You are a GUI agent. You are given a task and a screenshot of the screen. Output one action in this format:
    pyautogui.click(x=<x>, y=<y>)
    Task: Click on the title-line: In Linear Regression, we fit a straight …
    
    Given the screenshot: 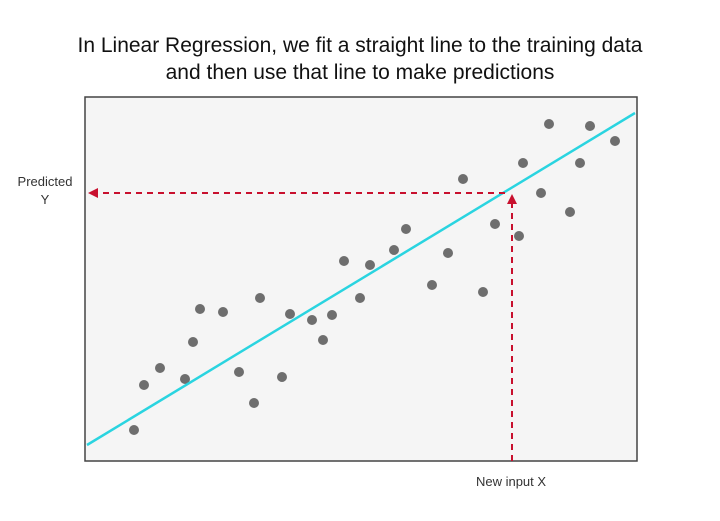 What is the action you would take?
    pyautogui.click(x=360, y=45)
    